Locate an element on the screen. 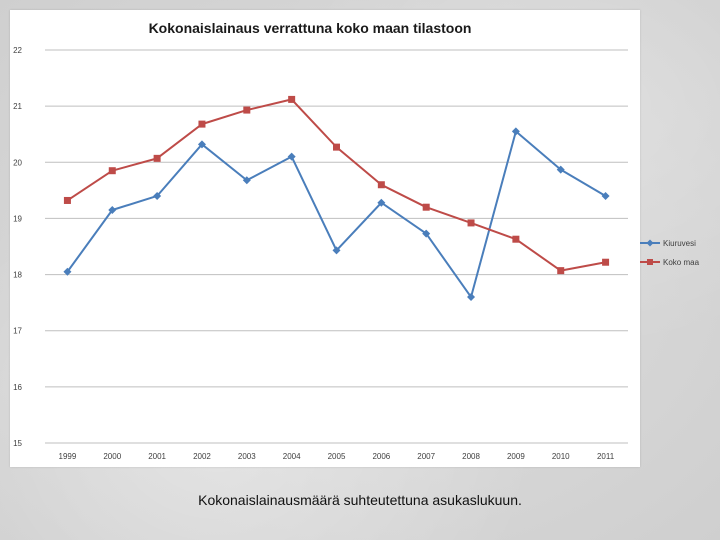 The width and height of the screenshot is (720, 540). x-tick-label: 2004 is located at coordinates (292, 456).